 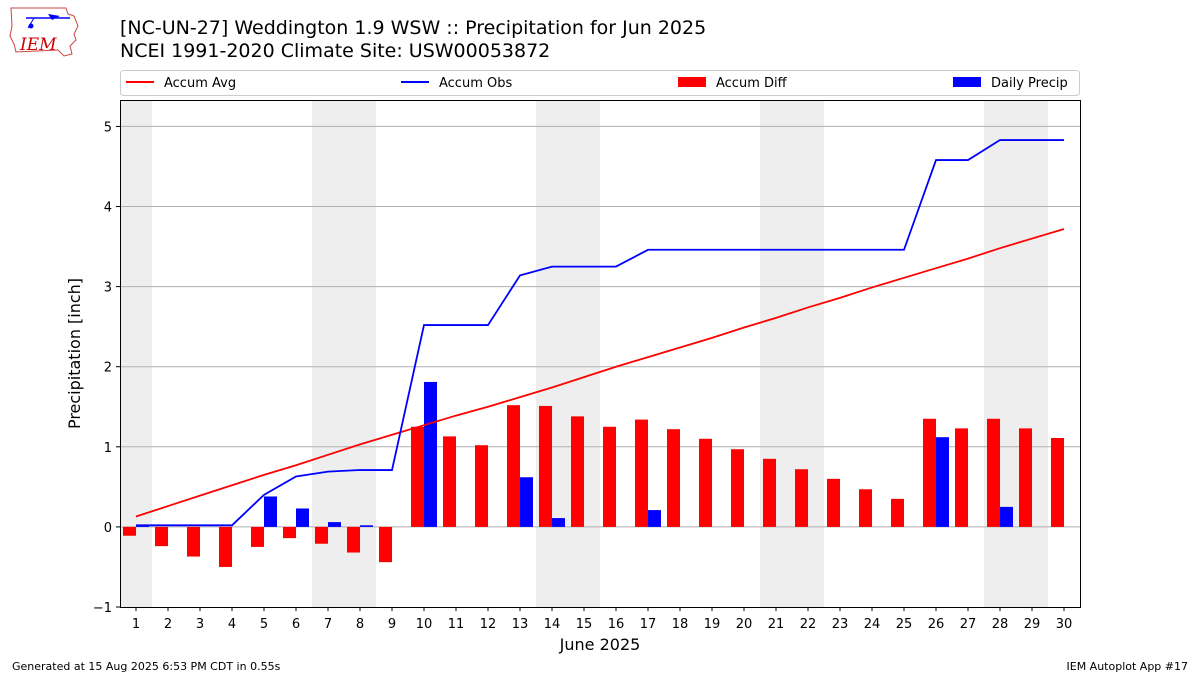 What do you see at coordinates (968, 624) in the screenshot?
I see `x-tick-label-27: 27` at bounding box center [968, 624].